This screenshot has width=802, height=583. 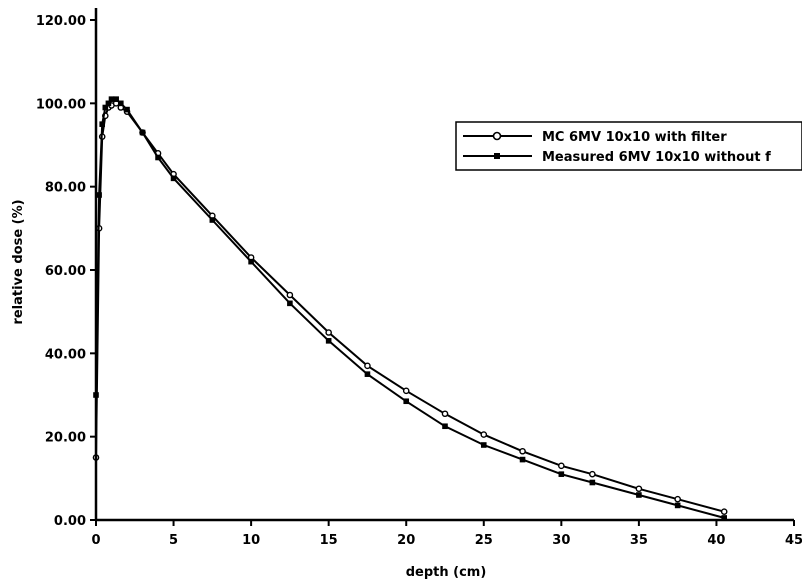 What do you see at coordinates (446, 572) in the screenshot?
I see `x-axis-label: depth (cm)` at bounding box center [446, 572].